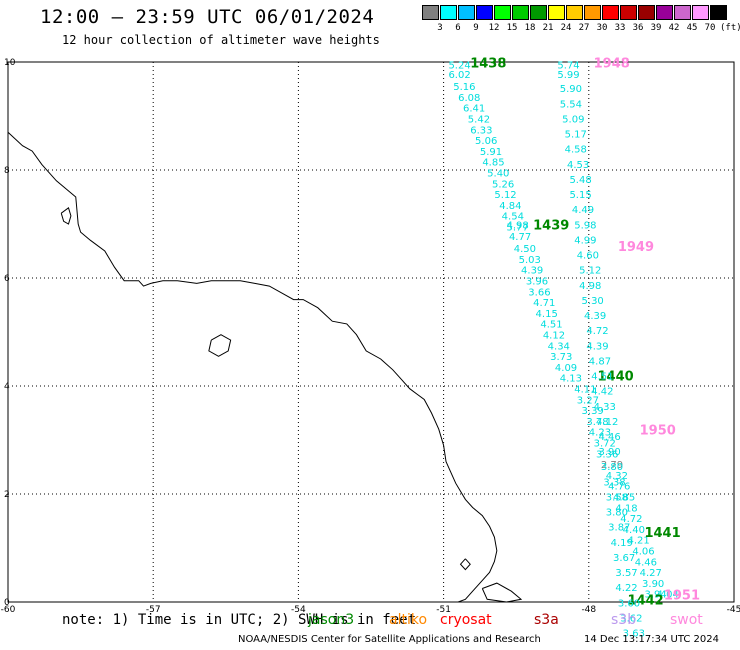  Describe the element at coordinates (656, 28) in the screenshot. I see `color-scale-label: 39` at that location.